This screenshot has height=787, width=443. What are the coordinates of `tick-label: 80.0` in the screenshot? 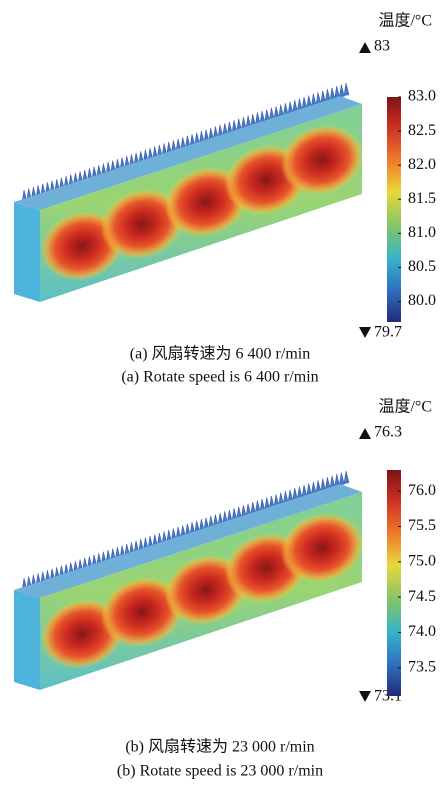 It's located at (422, 300).